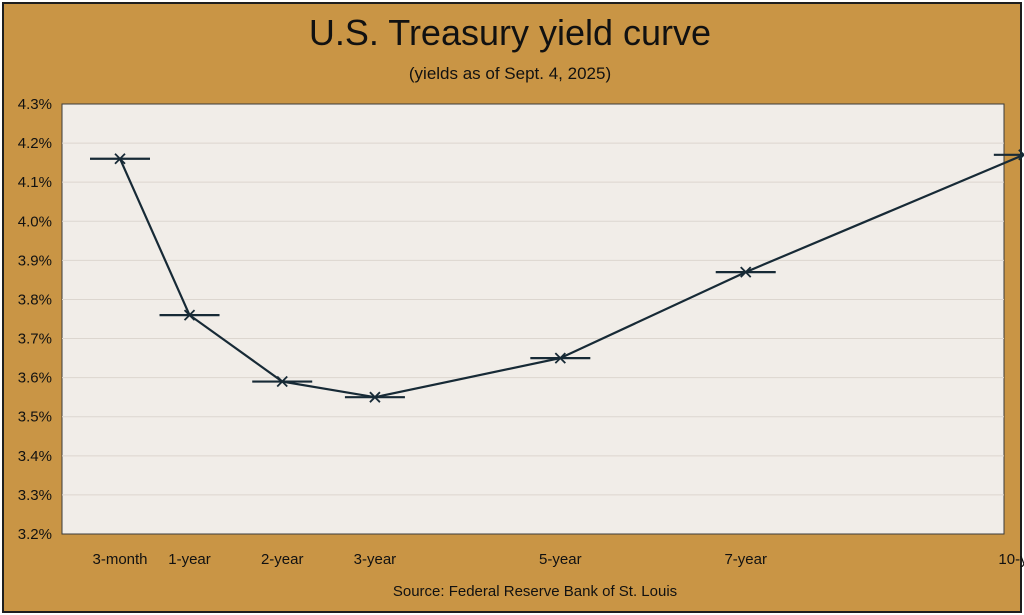 The height and width of the screenshot is (615, 1024). What do you see at coordinates (282, 559) in the screenshot?
I see `x-tick-label: 2-year` at bounding box center [282, 559].